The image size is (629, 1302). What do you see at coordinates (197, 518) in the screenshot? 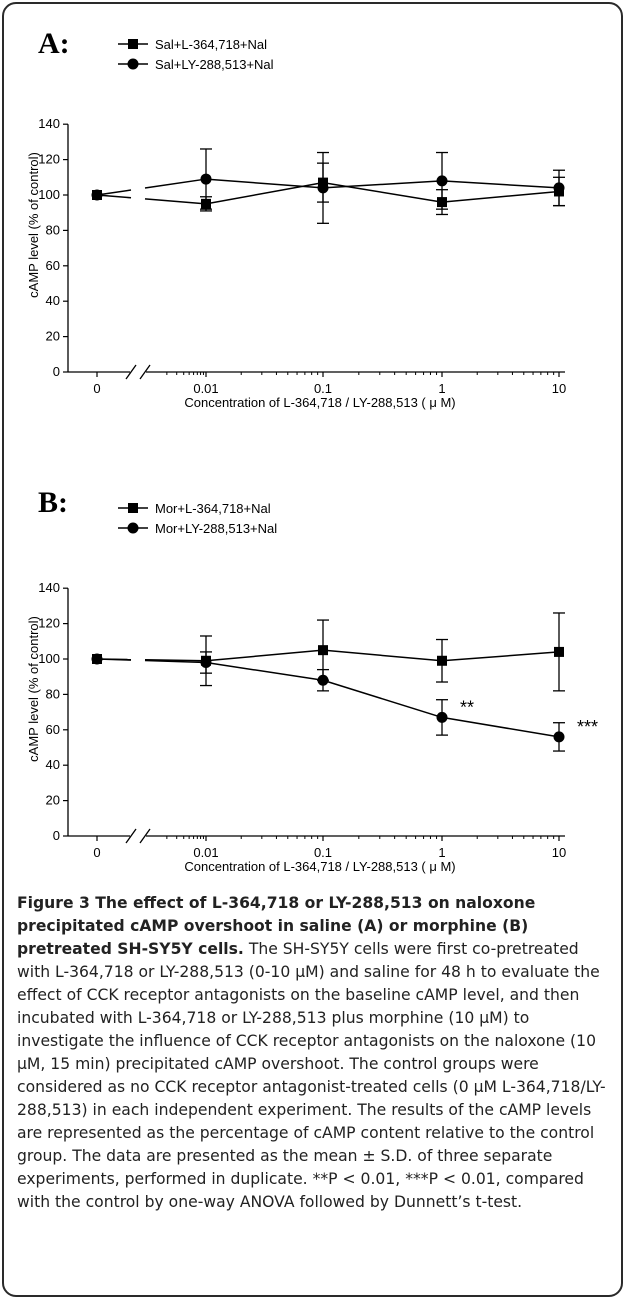
I see `legend: Mor+L-364,718+Nal Mor+LY-288,513+Nal` at bounding box center [197, 518].